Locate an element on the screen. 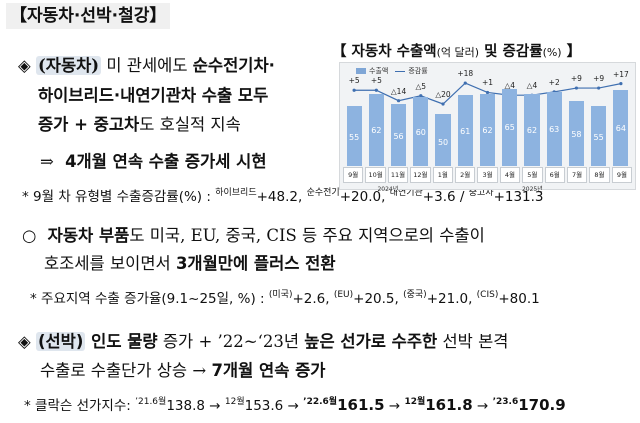  parts-note-label-2: (EU) is located at coordinates (343, 295).